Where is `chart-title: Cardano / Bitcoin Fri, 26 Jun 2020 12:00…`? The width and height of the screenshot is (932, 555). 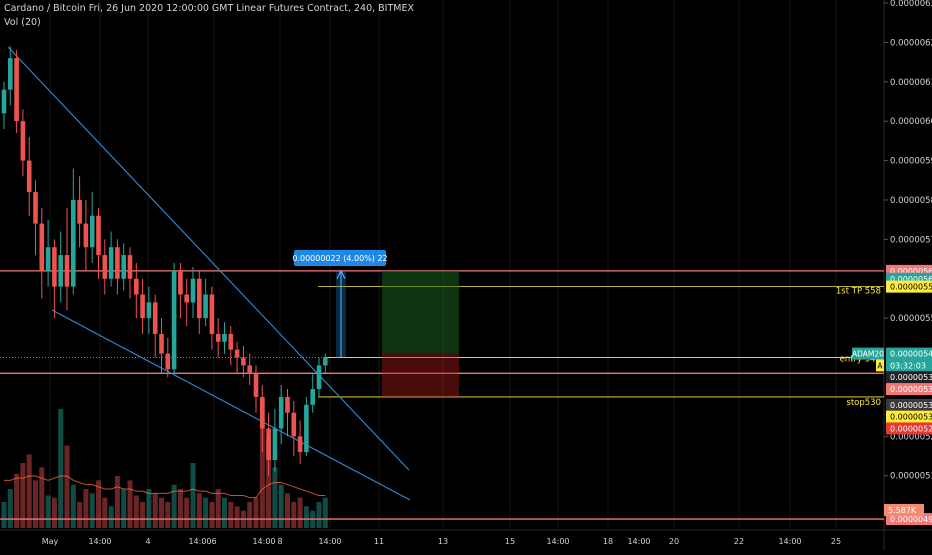 chart-title: Cardano / Bitcoin Fri, 26 Jun 2020 12:00… is located at coordinates (209, 8).